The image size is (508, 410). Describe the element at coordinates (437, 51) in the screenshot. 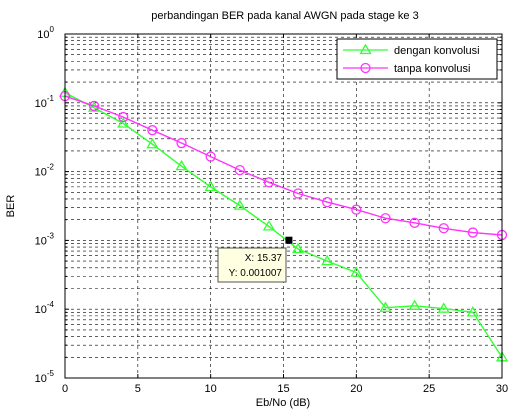

I see `legend-label-dengan: dengan konvolusi` at that location.